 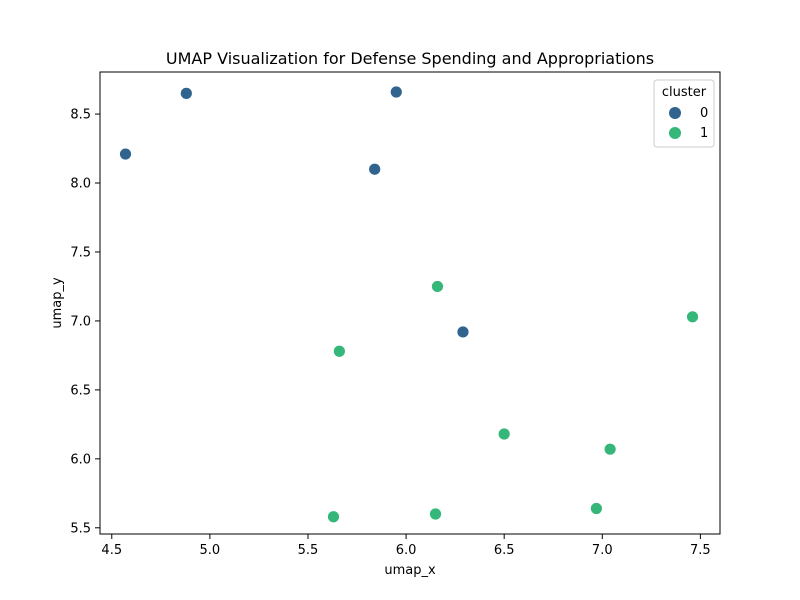 What do you see at coordinates (80, 459) in the screenshot?
I see `y-tick-label: 6.0` at bounding box center [80, 459].